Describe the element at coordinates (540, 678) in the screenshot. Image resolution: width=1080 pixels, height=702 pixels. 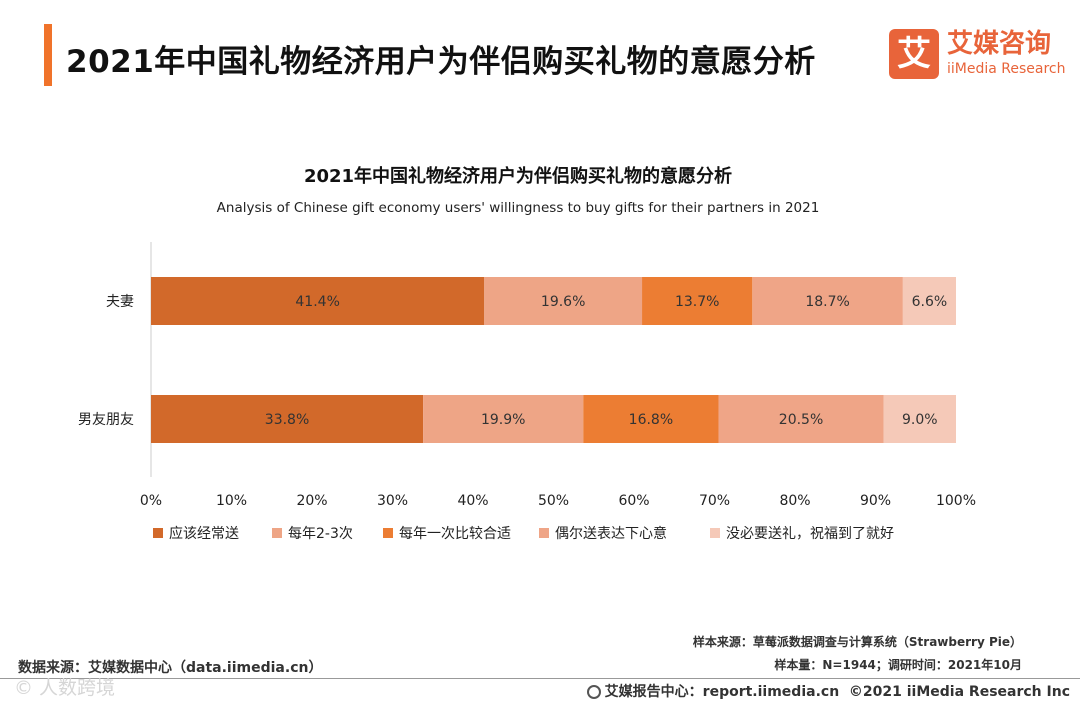
I see `footer-divider` at that location.